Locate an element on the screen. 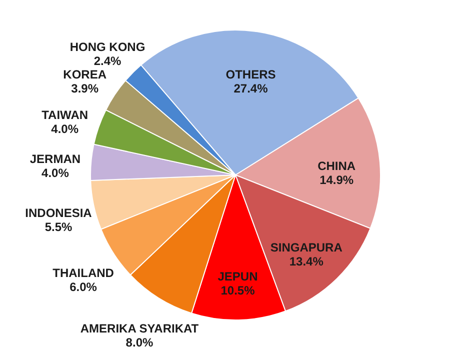  slice-label: JERMAN is located at coordinates (55, 159).